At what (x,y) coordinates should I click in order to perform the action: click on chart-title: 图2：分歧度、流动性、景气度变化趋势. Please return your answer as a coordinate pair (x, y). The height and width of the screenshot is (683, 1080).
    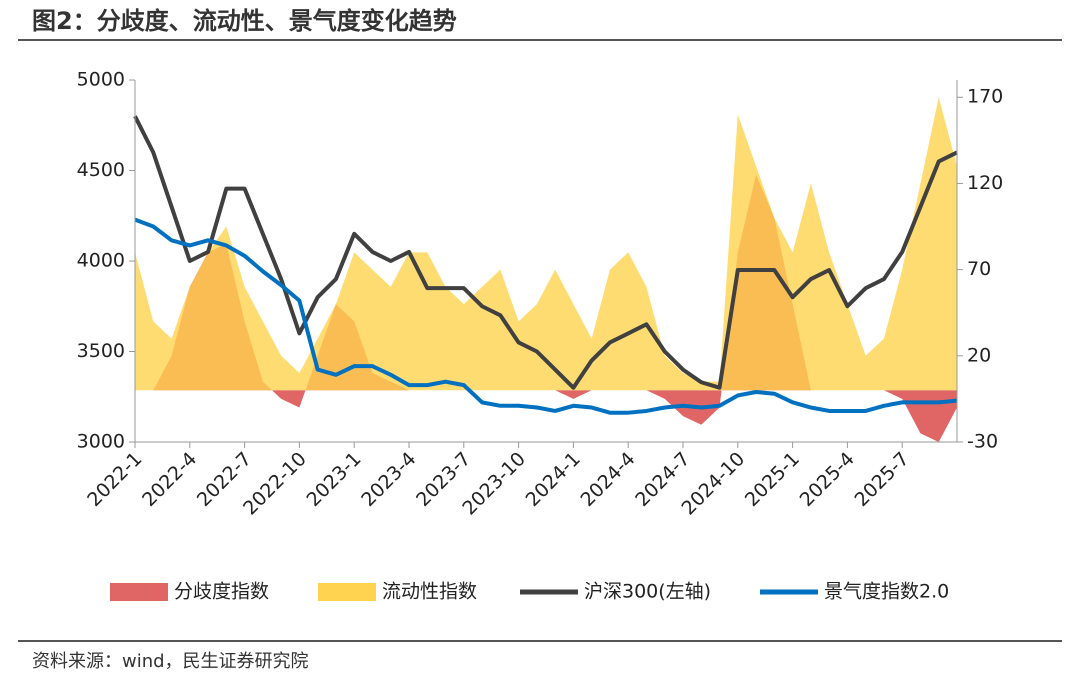
    Looking at the image, I should click on (244, 21).